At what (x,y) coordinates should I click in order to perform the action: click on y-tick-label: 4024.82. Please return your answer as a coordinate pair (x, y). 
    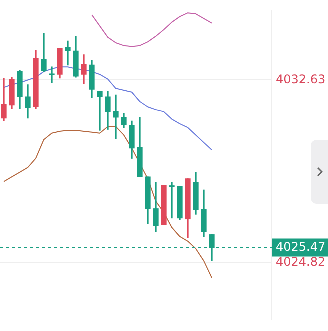
    Looking at the image, I should click on (301, 262).